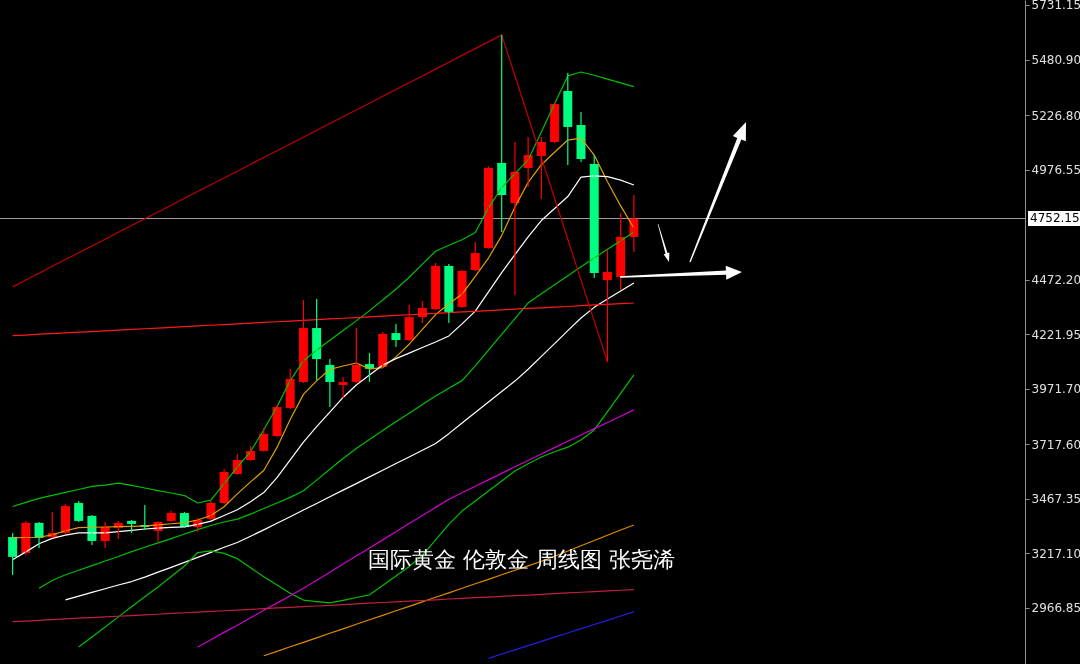 The width and height of the screenshot is (1080, 664). What do you see at coordinates (1055, 60) in the screenshot?
I see `y-tick-label: 5480.90` at bounding box center [1055, 60].